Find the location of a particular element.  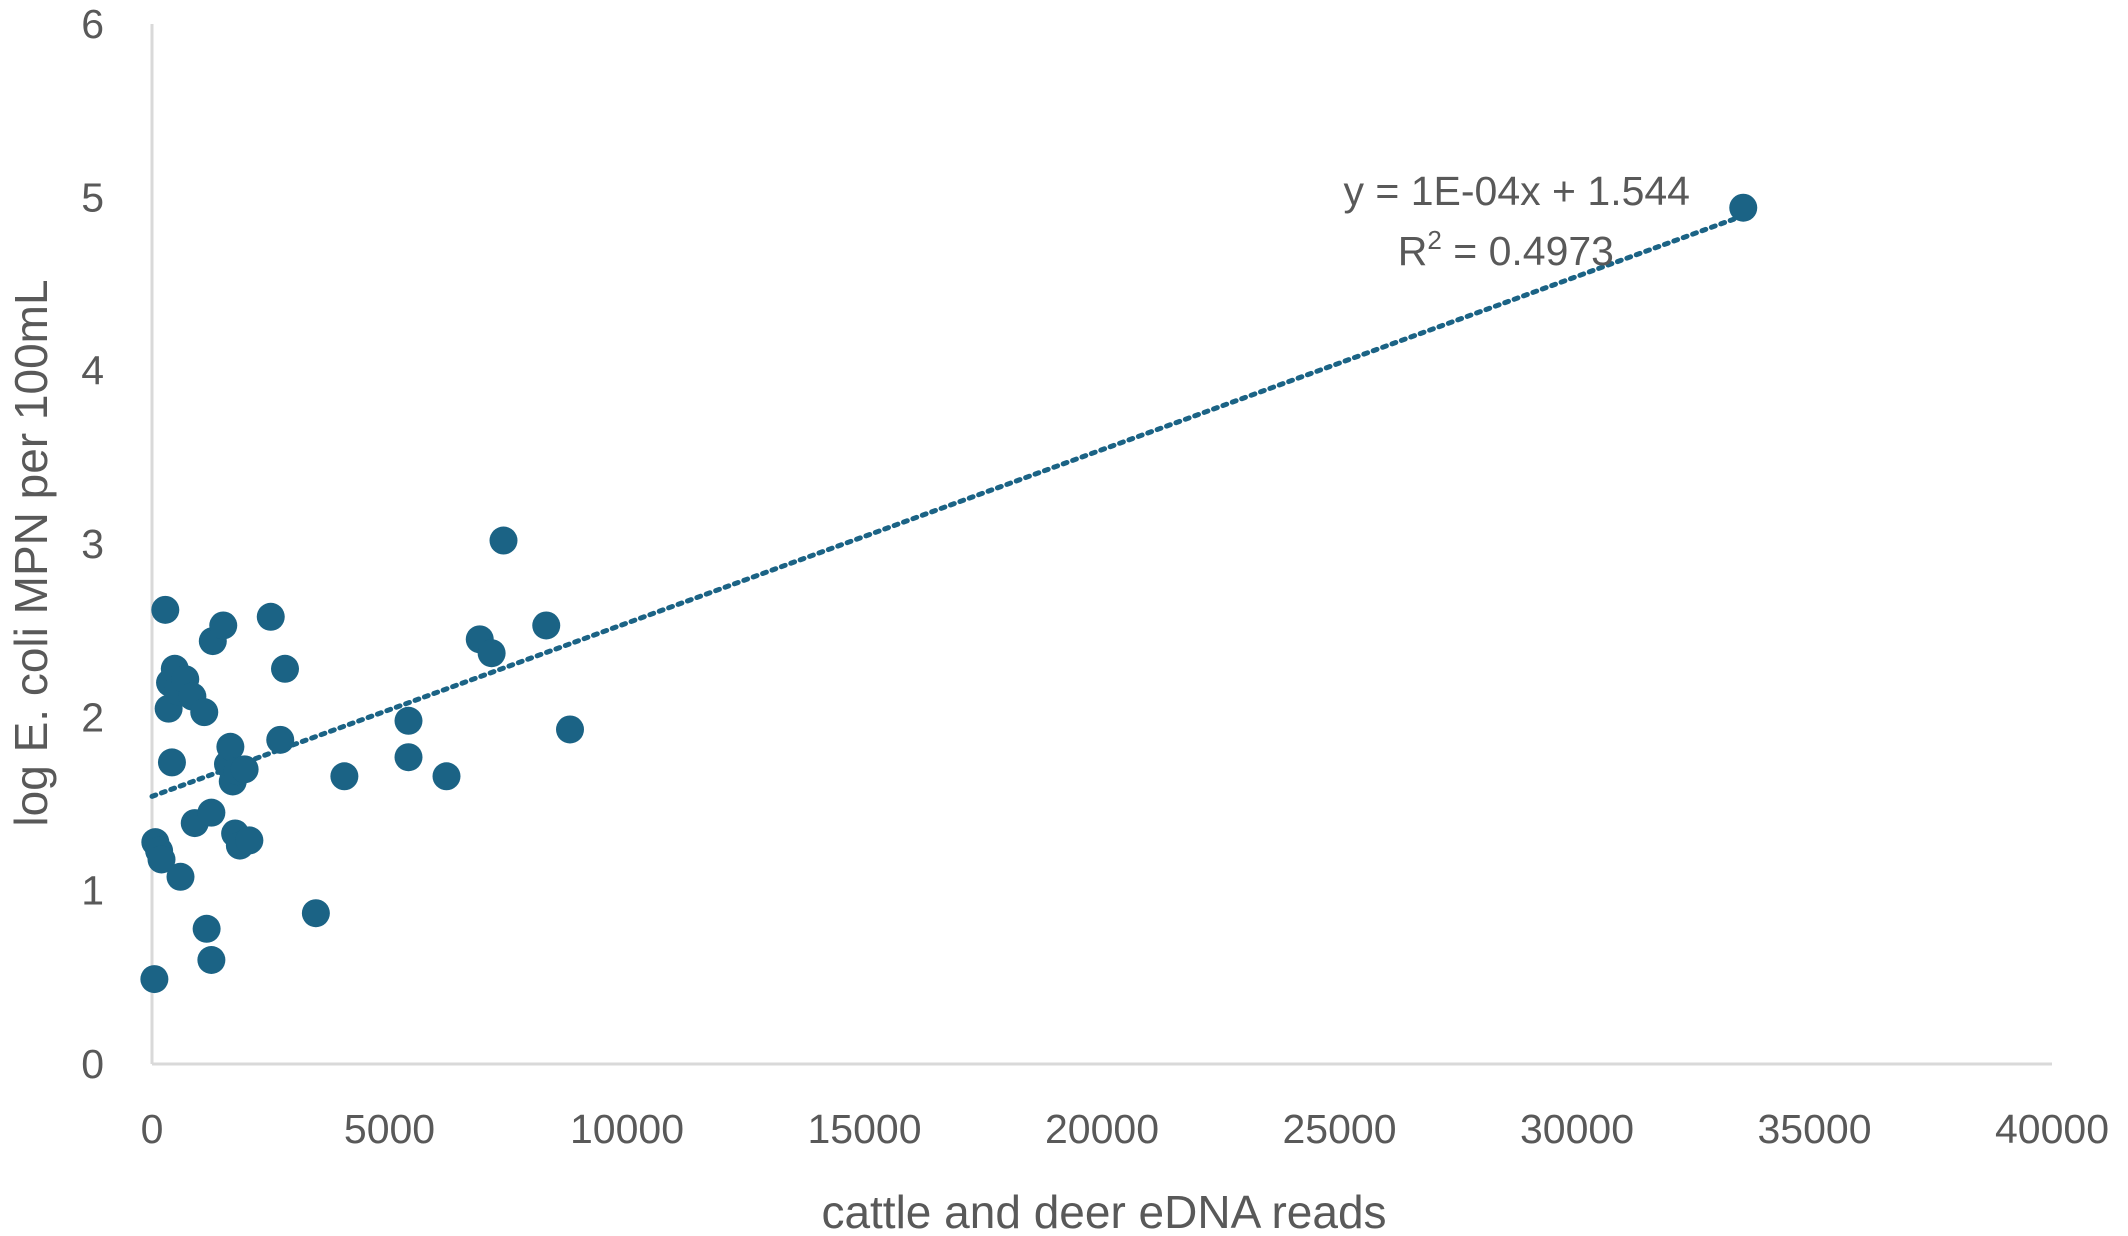

y-tick-label: 4 is located at coordinates (92, 371).